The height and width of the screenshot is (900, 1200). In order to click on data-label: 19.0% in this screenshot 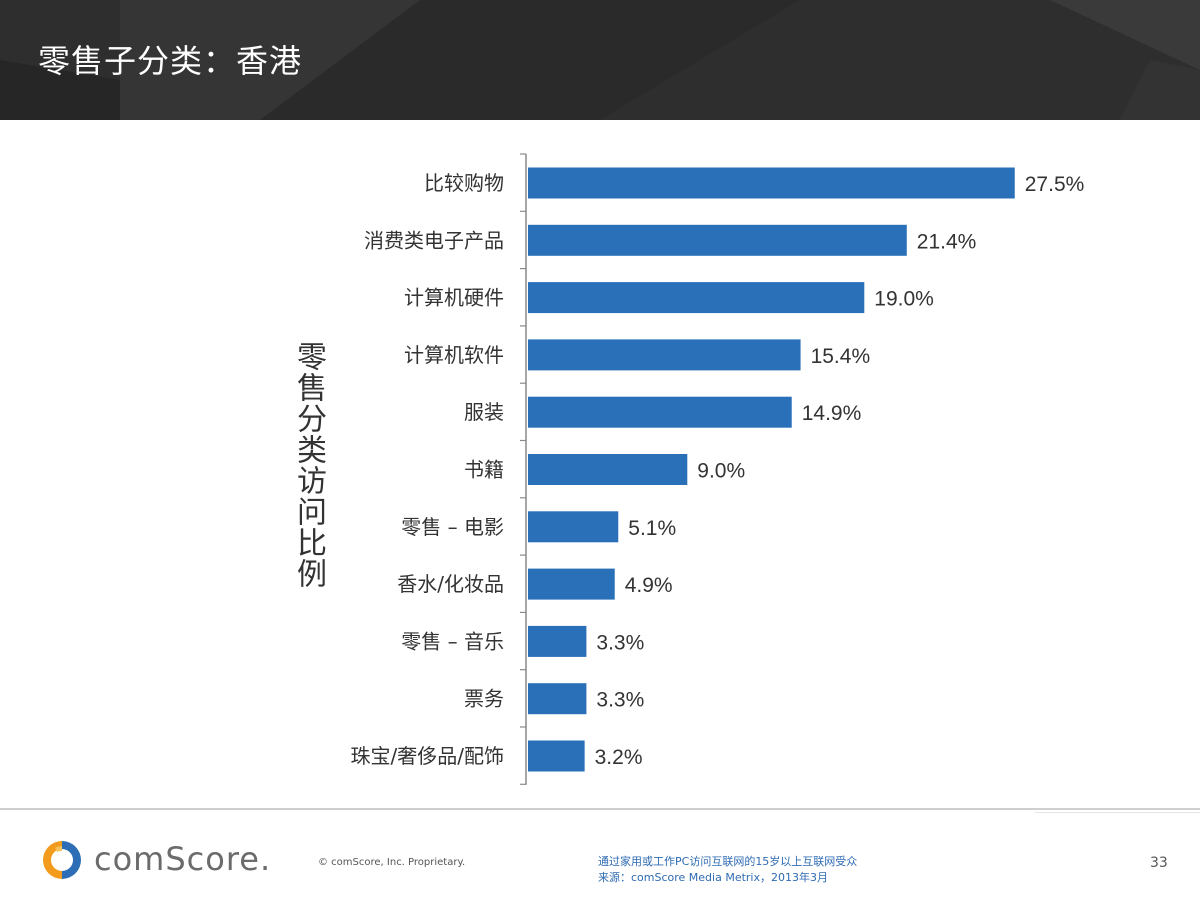, I will do `click(904, 299)`.